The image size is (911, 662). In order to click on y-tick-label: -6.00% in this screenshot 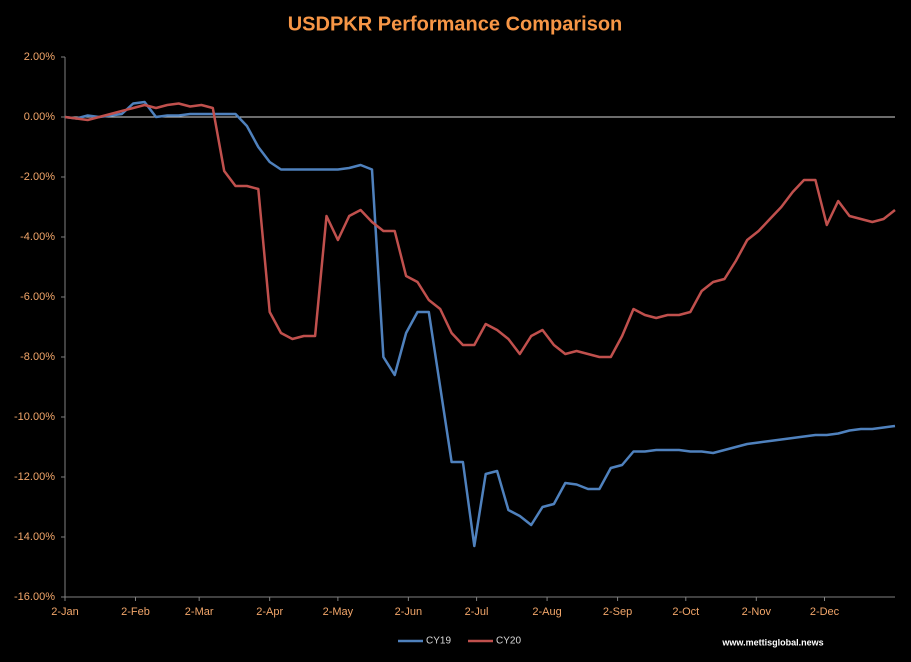, I will do `click(37, 297)`.